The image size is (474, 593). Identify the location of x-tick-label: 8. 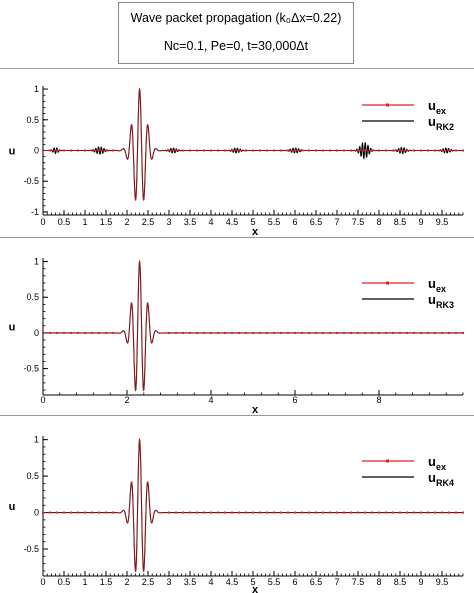
(378, 400).